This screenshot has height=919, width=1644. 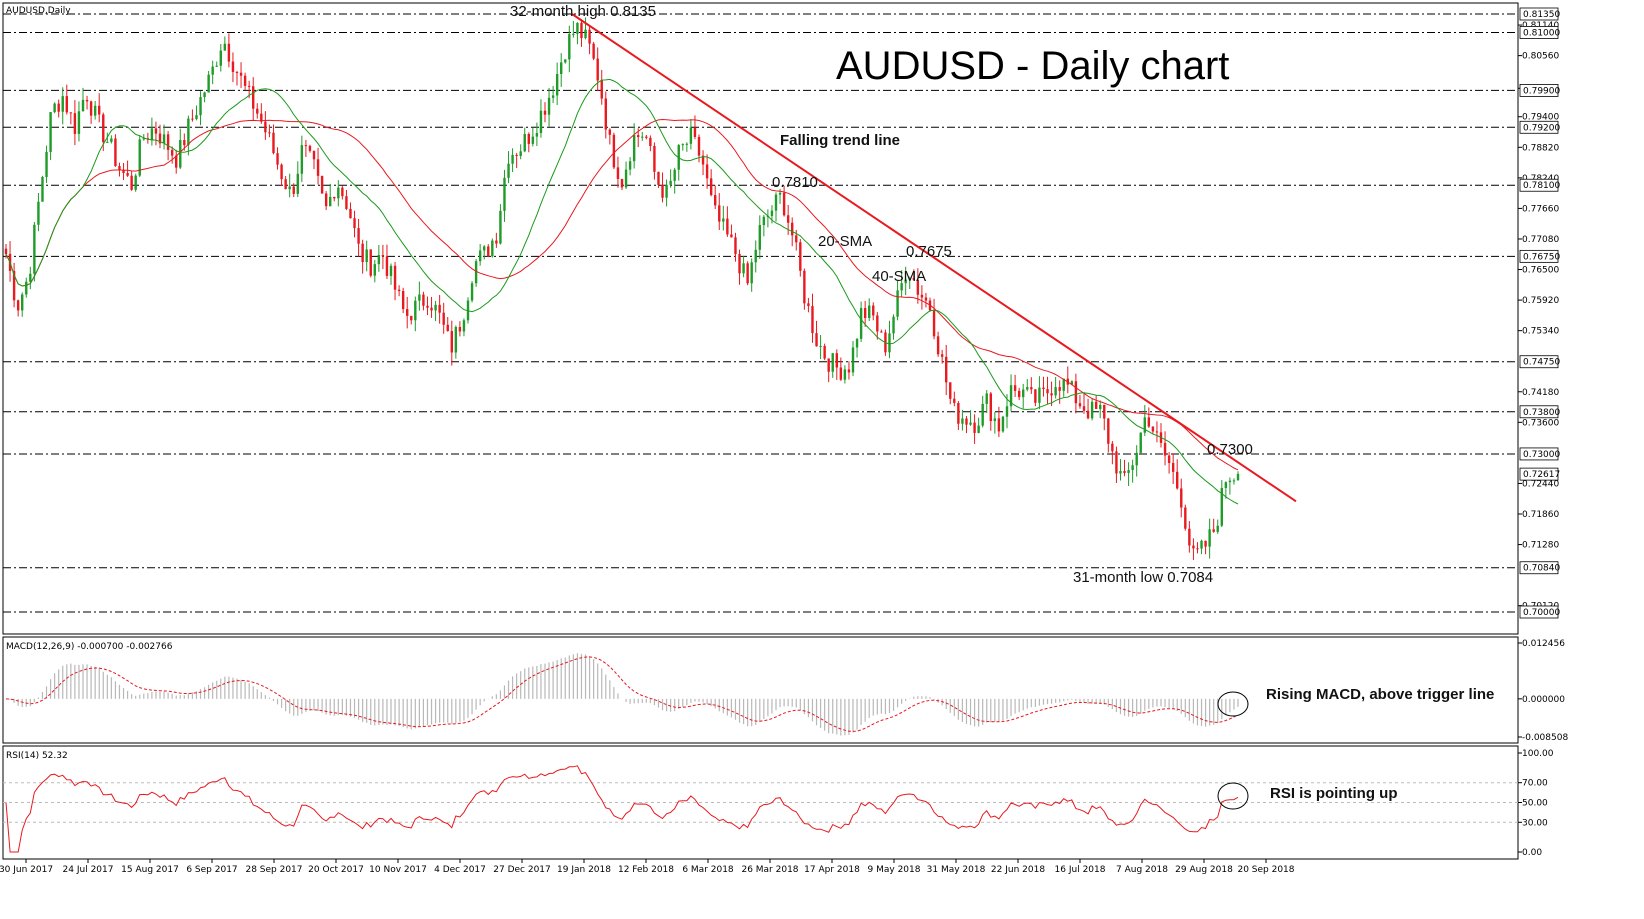 I want to click on macd-circle, so click(x=1233, y=704).